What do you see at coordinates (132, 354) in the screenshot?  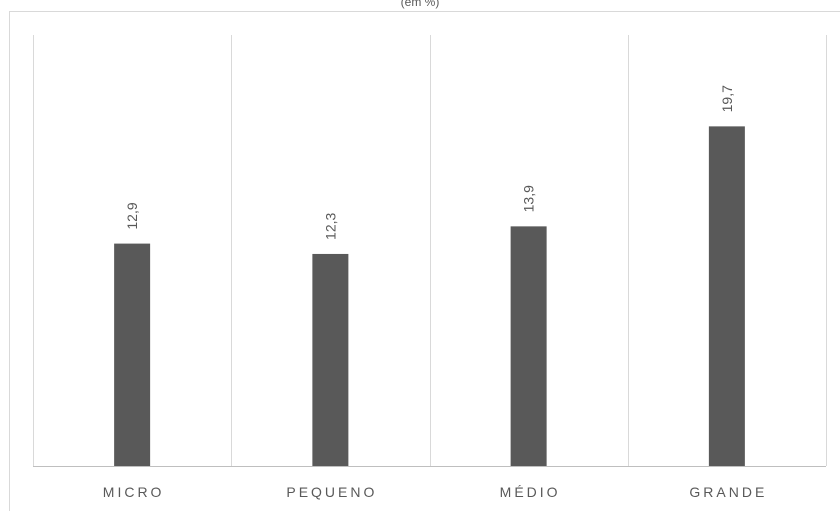 I see `bar-micro` at bounding box center [132, 354].